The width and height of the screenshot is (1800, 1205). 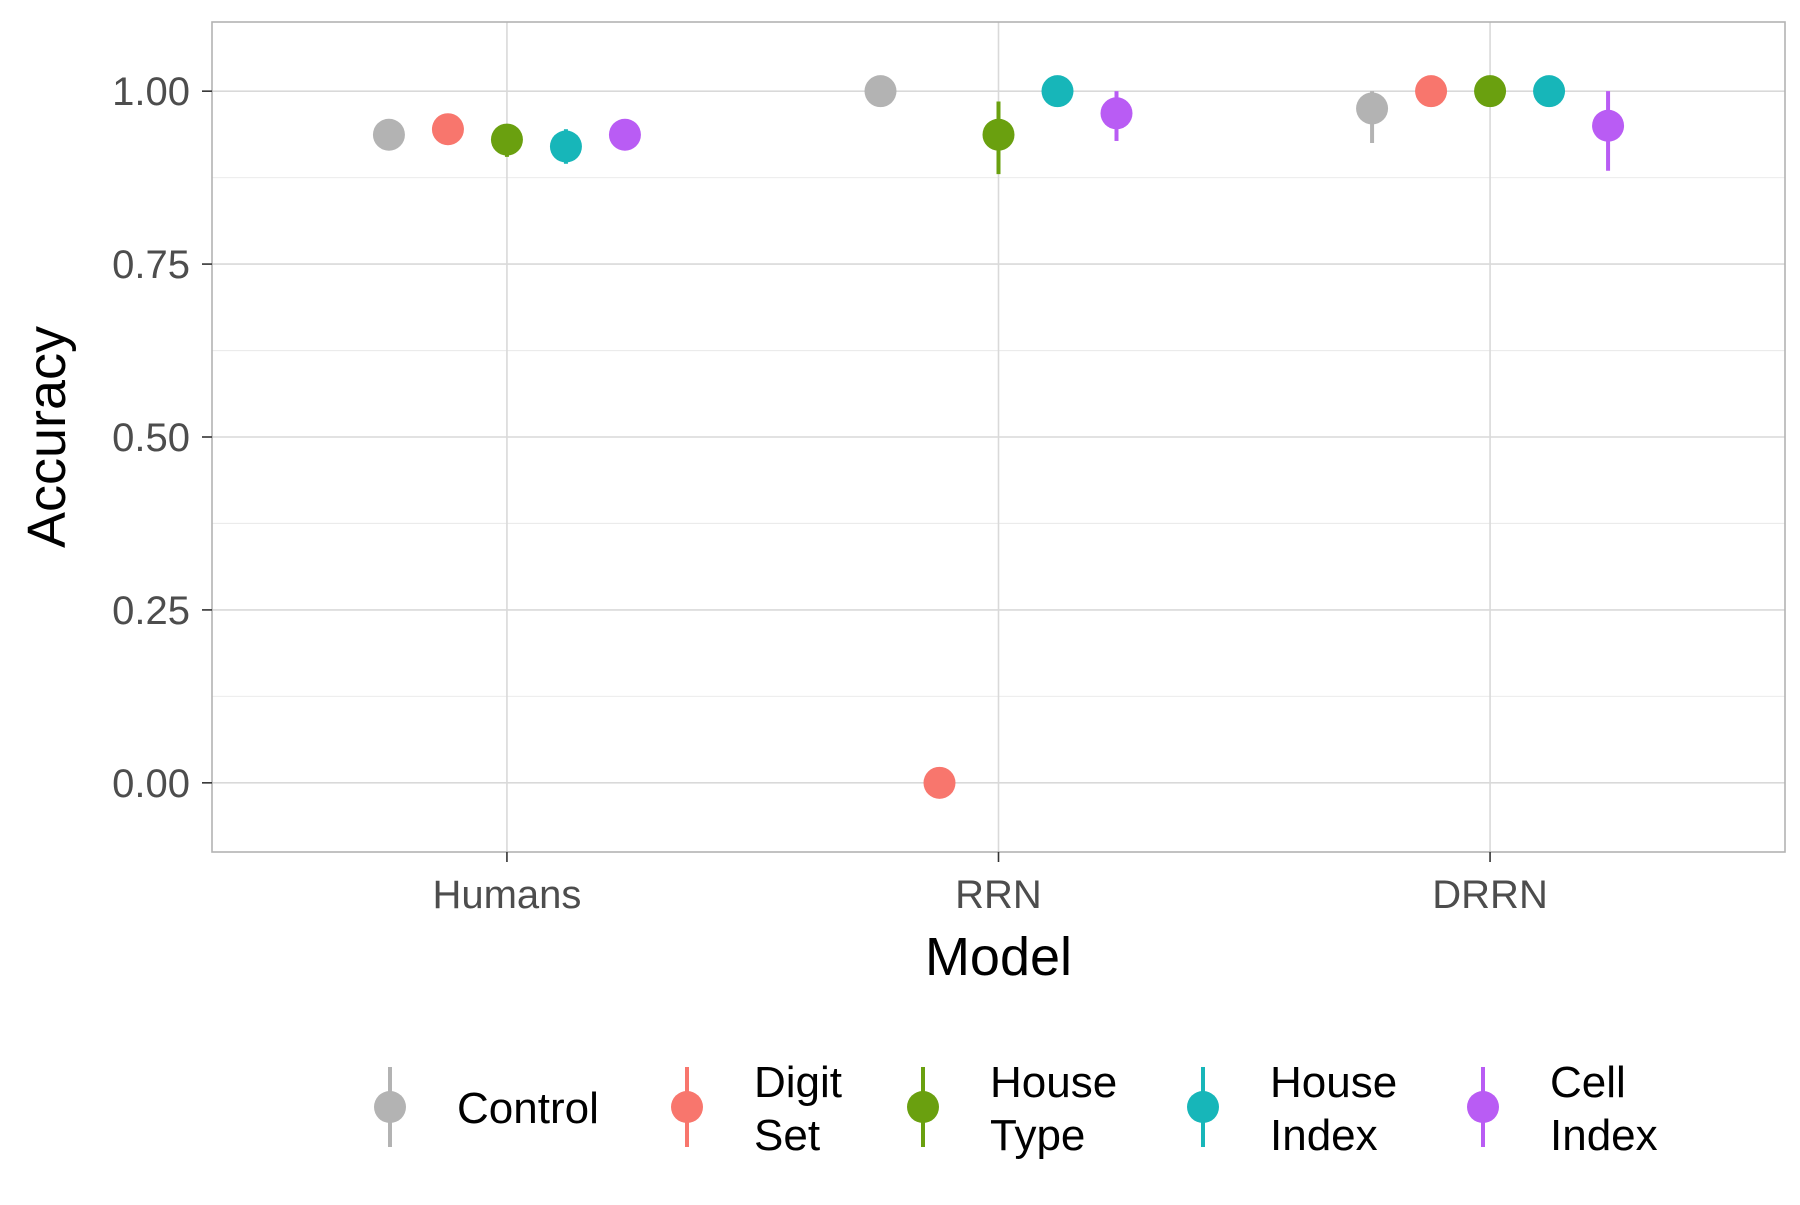 What do you see at coordinates (151, 92) in the screenshot?
I see `y-tick-label: 1.00` at bounding box center [151, 92].